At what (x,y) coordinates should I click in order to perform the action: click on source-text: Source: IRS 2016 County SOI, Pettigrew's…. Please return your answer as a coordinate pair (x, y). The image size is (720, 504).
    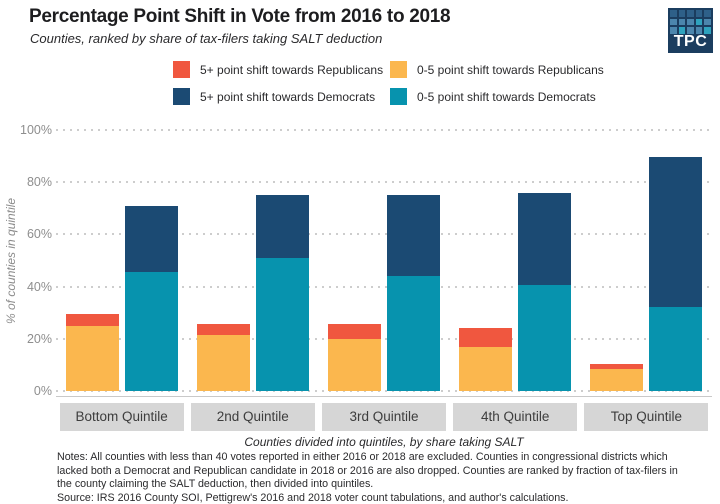
    Looking at the image, I should click on (313, 498).